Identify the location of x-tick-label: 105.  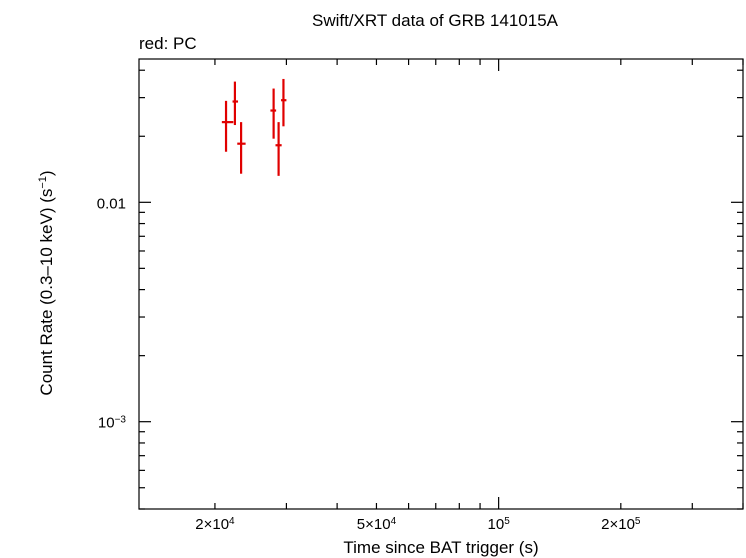
(499, 525).